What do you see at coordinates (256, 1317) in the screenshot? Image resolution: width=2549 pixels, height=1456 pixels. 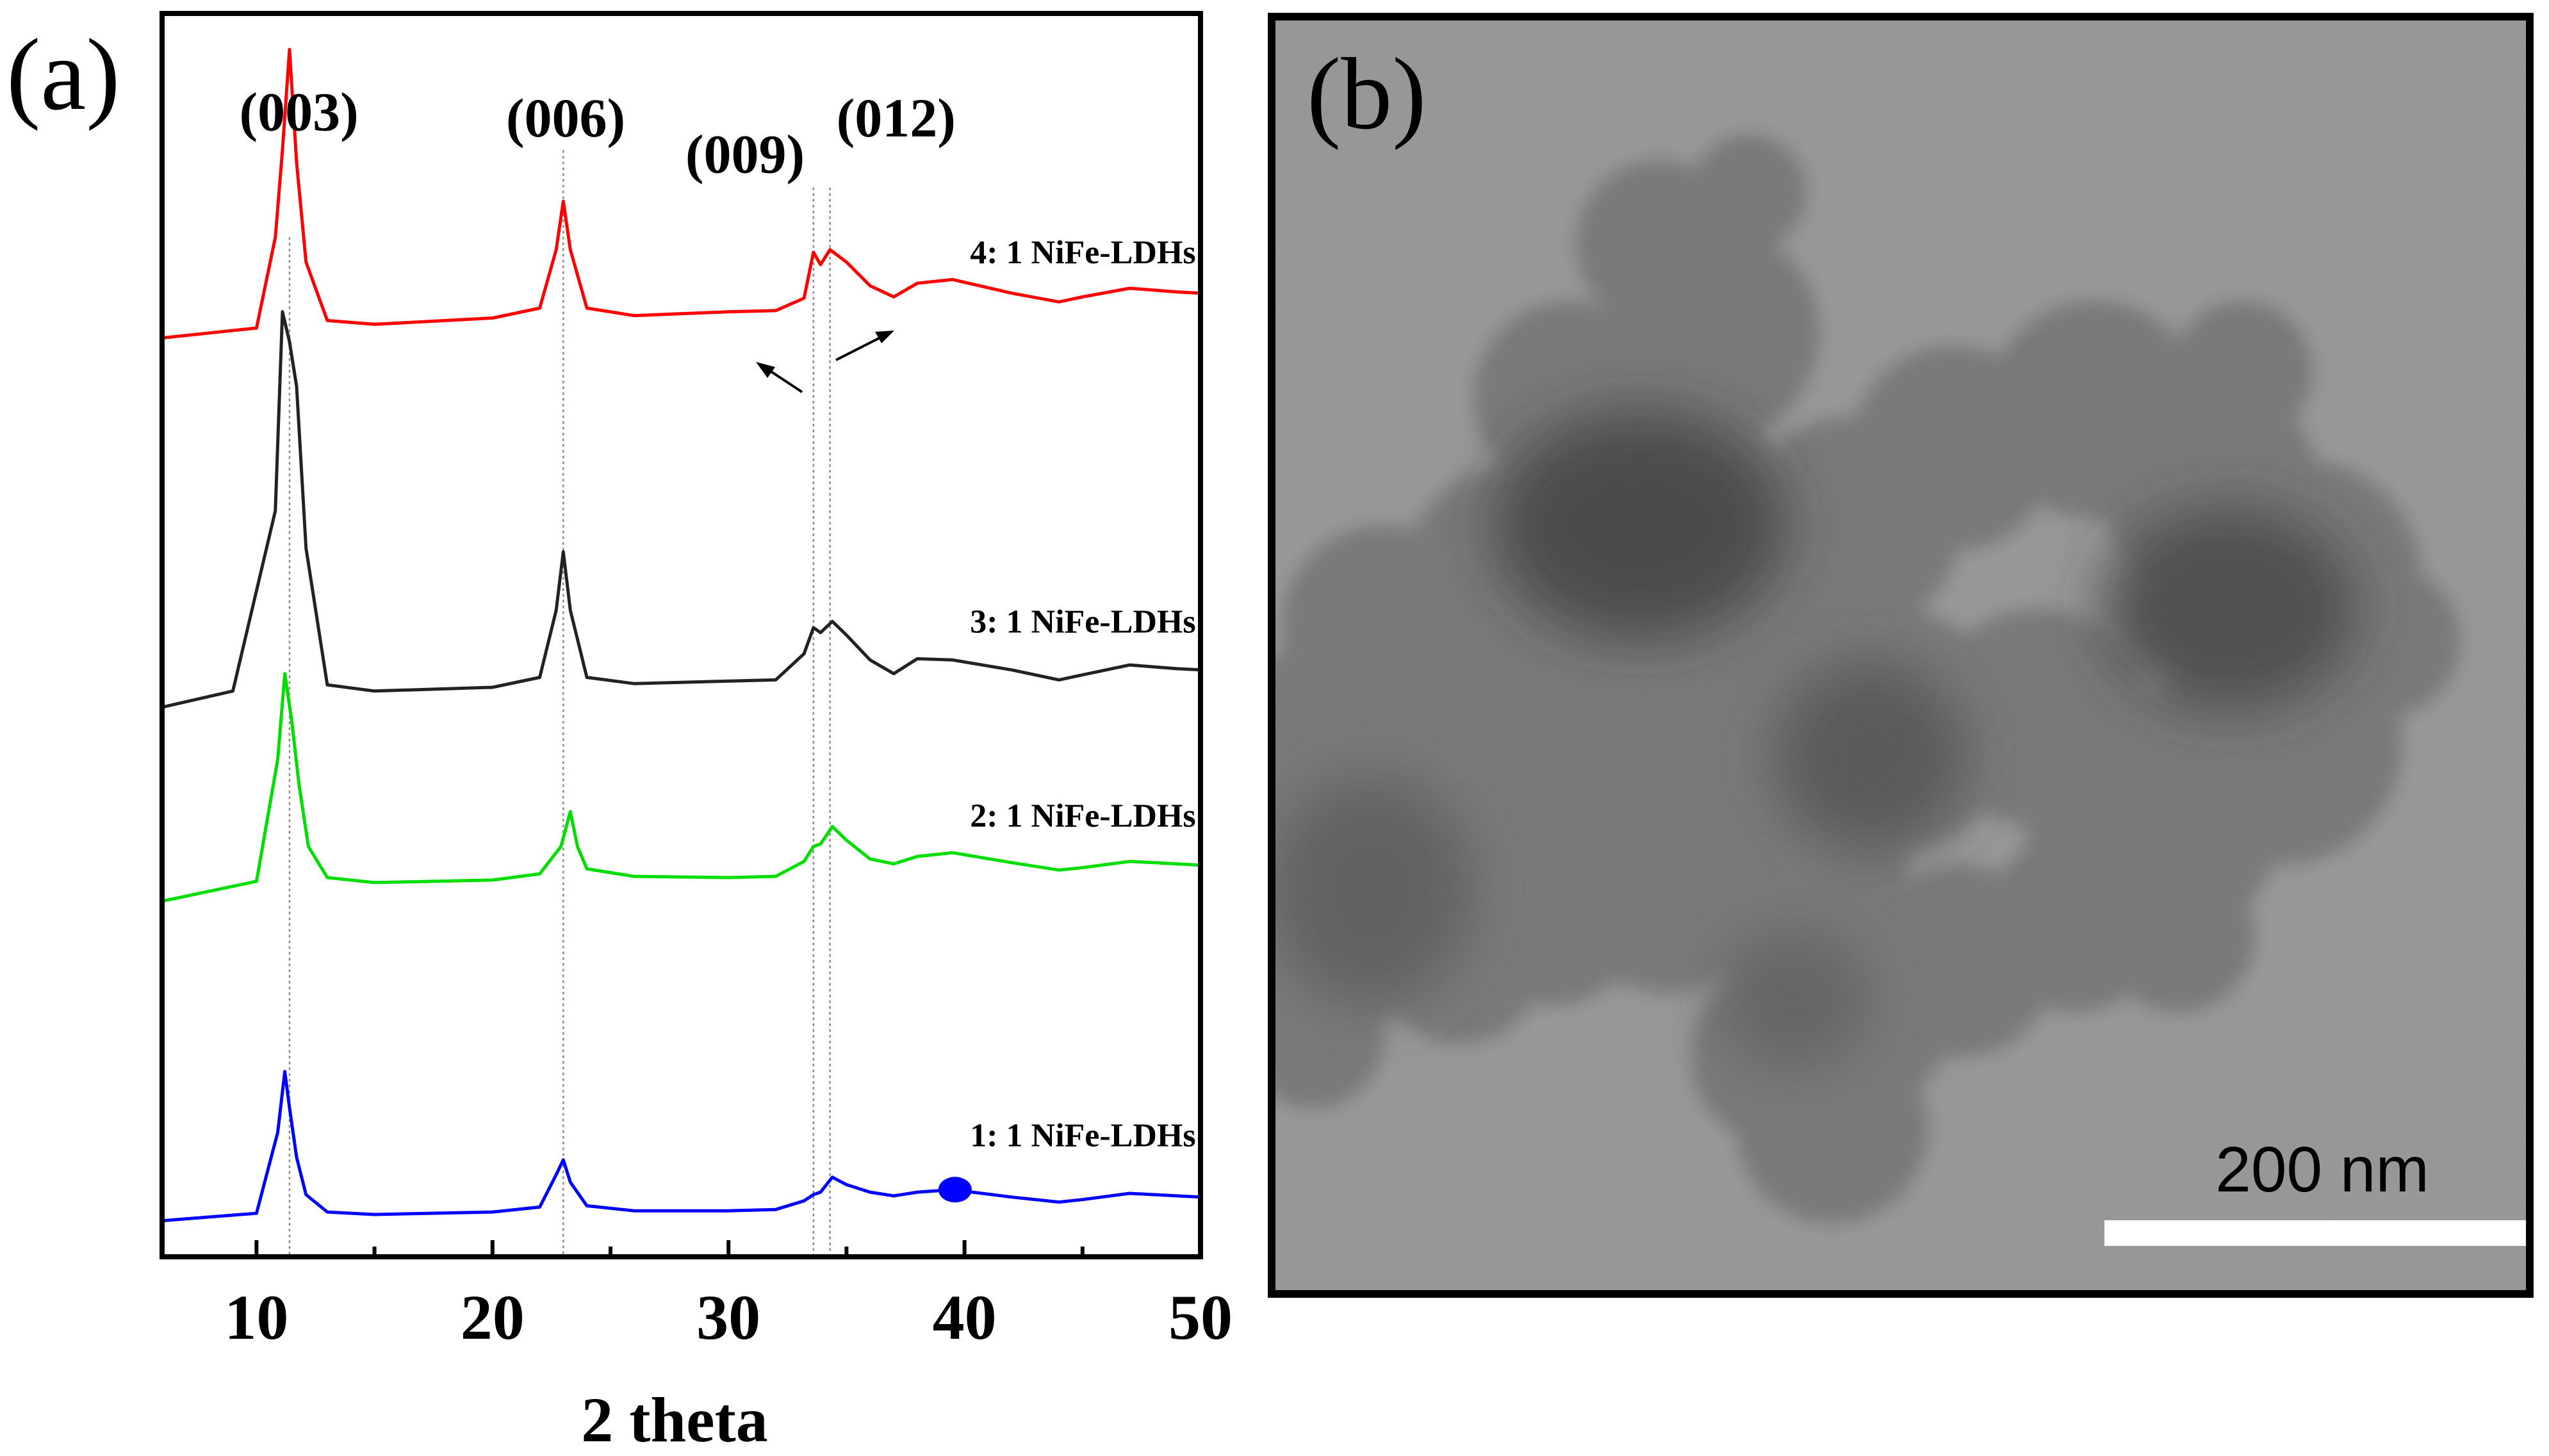 I see `x-tick-label-10: 10` at bounding box center [256, 1317].